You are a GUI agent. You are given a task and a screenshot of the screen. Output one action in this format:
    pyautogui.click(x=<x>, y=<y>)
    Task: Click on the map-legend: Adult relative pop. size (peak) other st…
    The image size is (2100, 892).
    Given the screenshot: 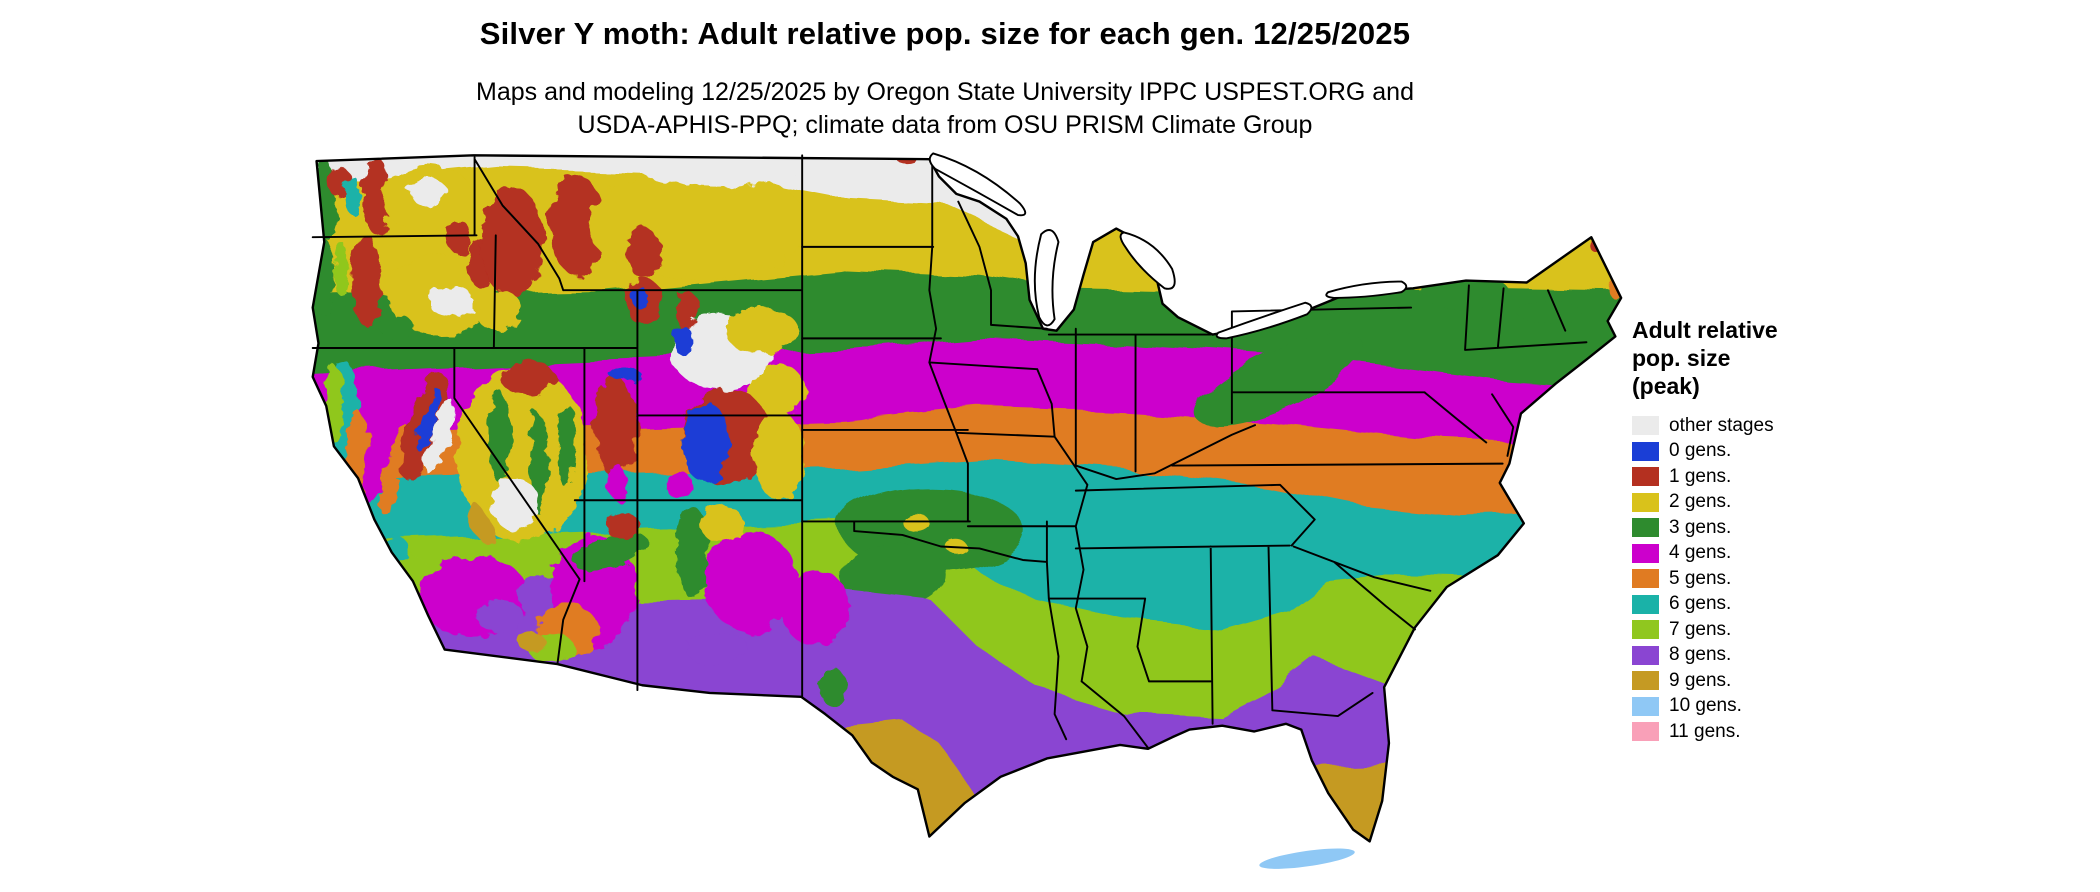 What is the action you would take?
    pyautogui.click(x=1757, y=530)
    